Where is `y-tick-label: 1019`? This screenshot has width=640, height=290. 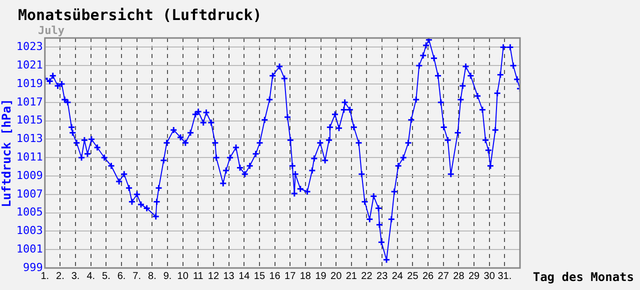 y-tick-label: 1019 is located at coordinates (29, 83).